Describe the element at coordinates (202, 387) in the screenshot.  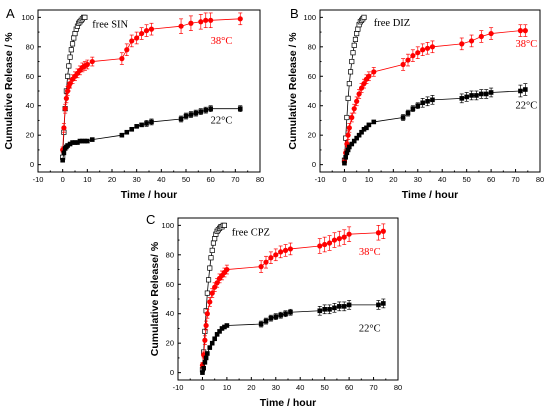
I see `x-tick-label: 0` at that location.